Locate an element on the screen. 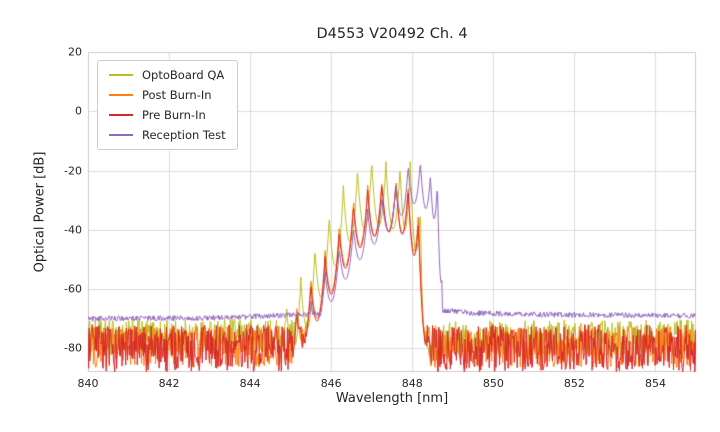 This screenshot has width=720, height=432. legend-label: Post Burn-In is located at coordinates (177, 95).